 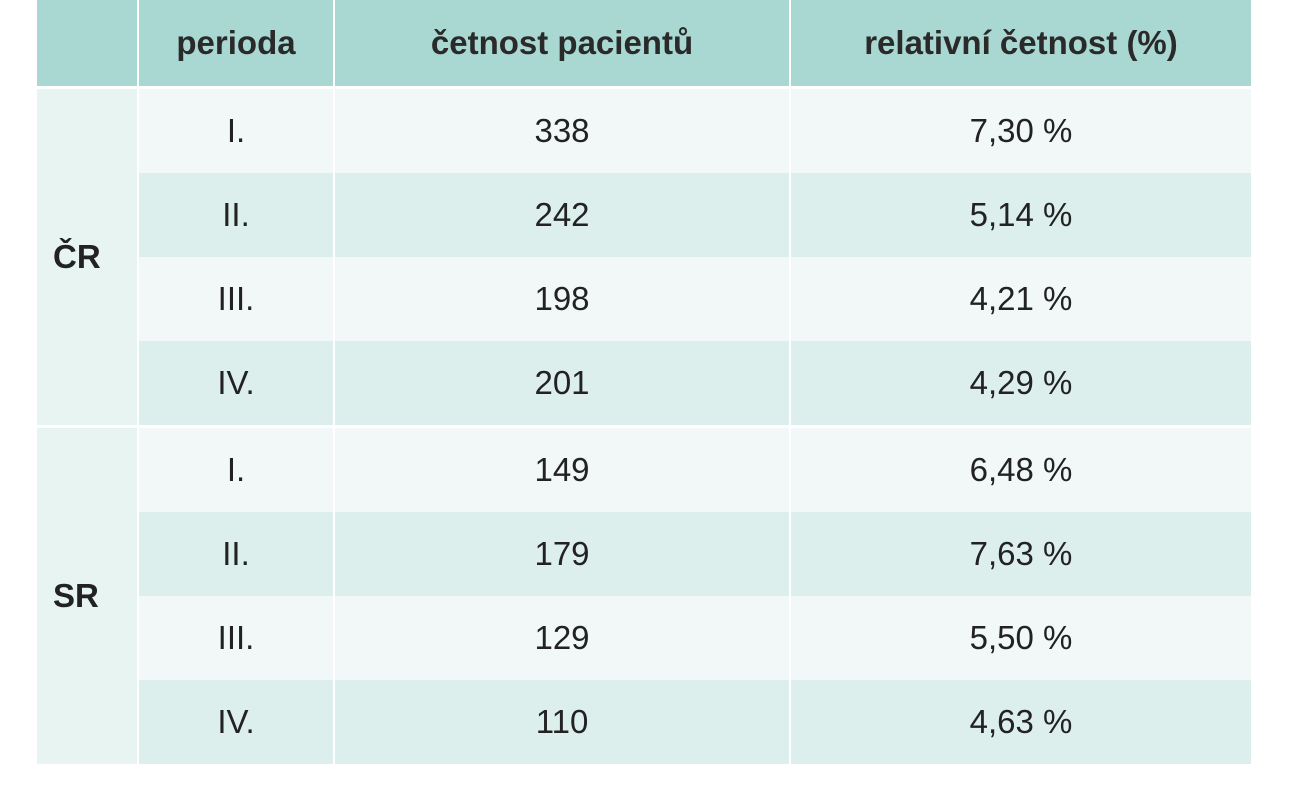 What do you see at coordinates (1020, 468) in the screenshot?
I see `relative-cell: 6,48 %` at bounding box center [1020, 468].